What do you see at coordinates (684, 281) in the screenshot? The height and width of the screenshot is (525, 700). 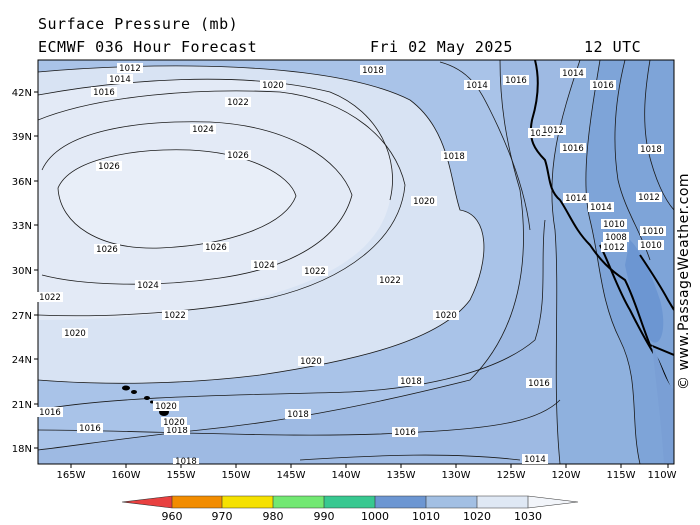 I see `site-credit: © www.PassageWeather.com` at bounding box center [684, 281].